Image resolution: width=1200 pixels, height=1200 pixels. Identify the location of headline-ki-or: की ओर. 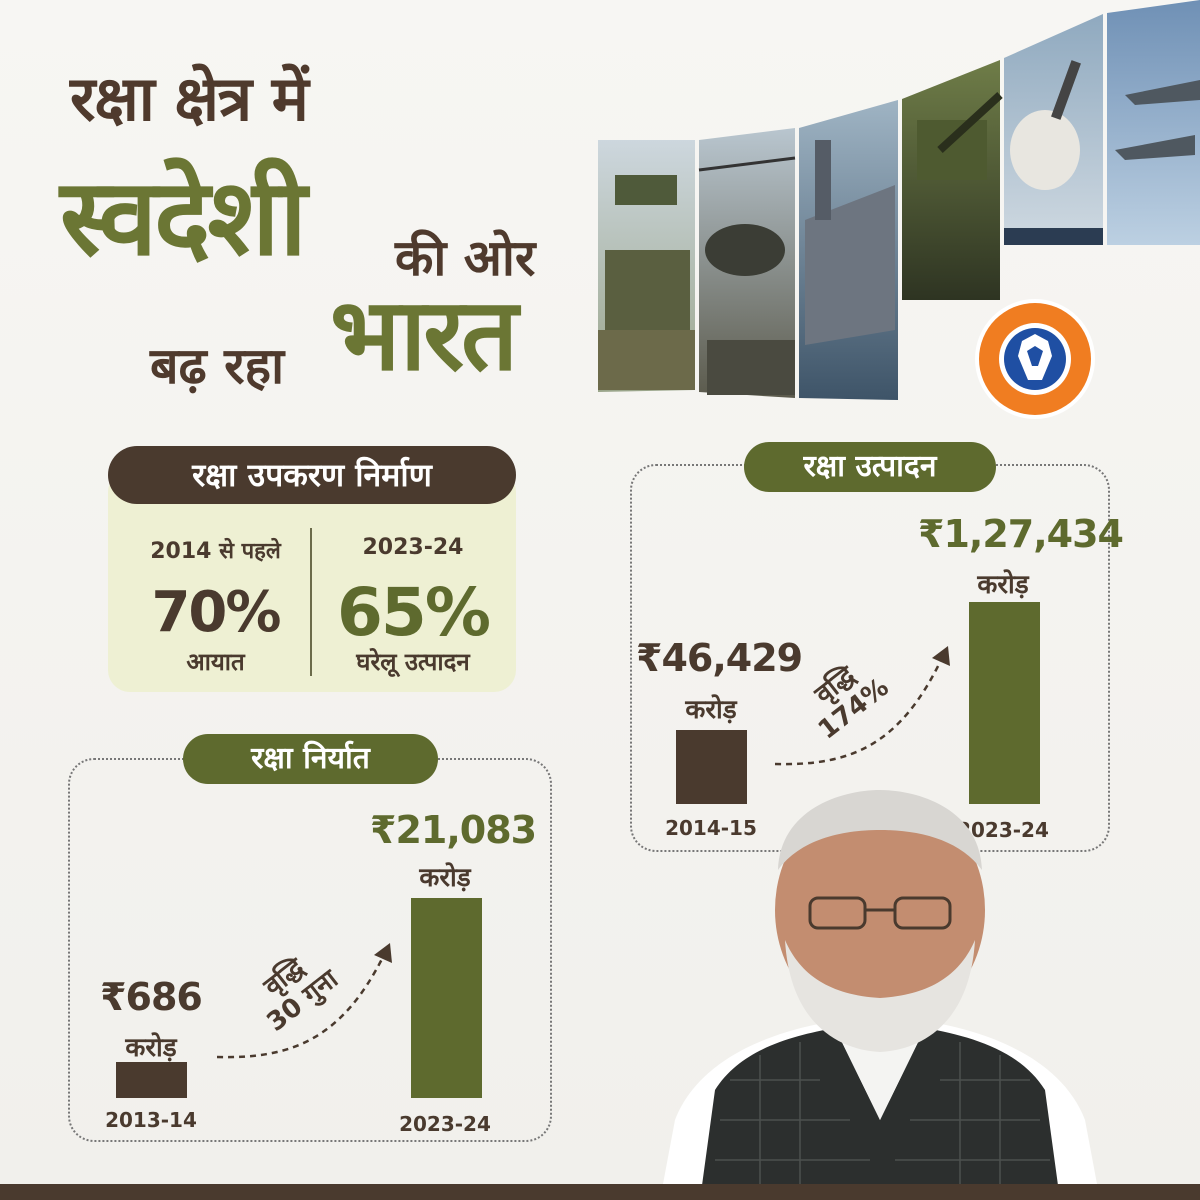
(465, 258).